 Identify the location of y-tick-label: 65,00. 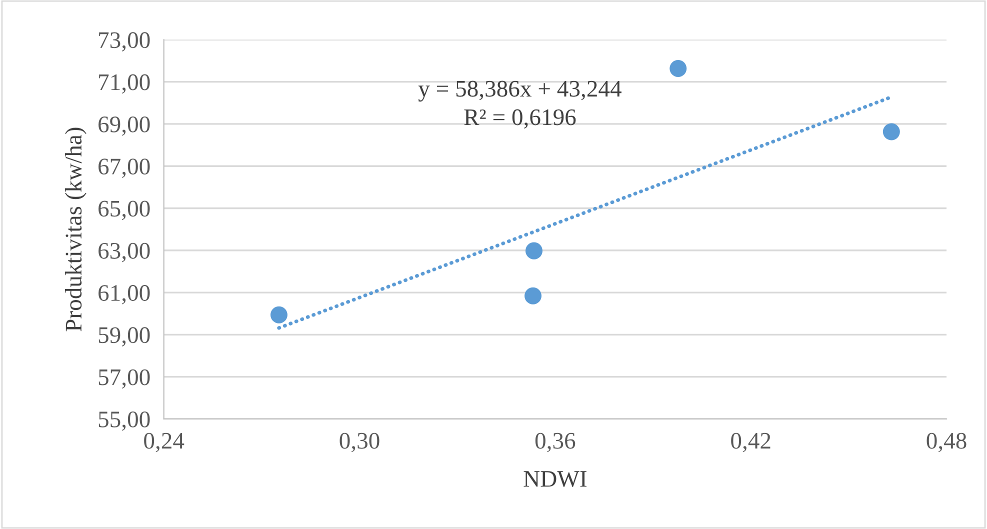
(124, 210).